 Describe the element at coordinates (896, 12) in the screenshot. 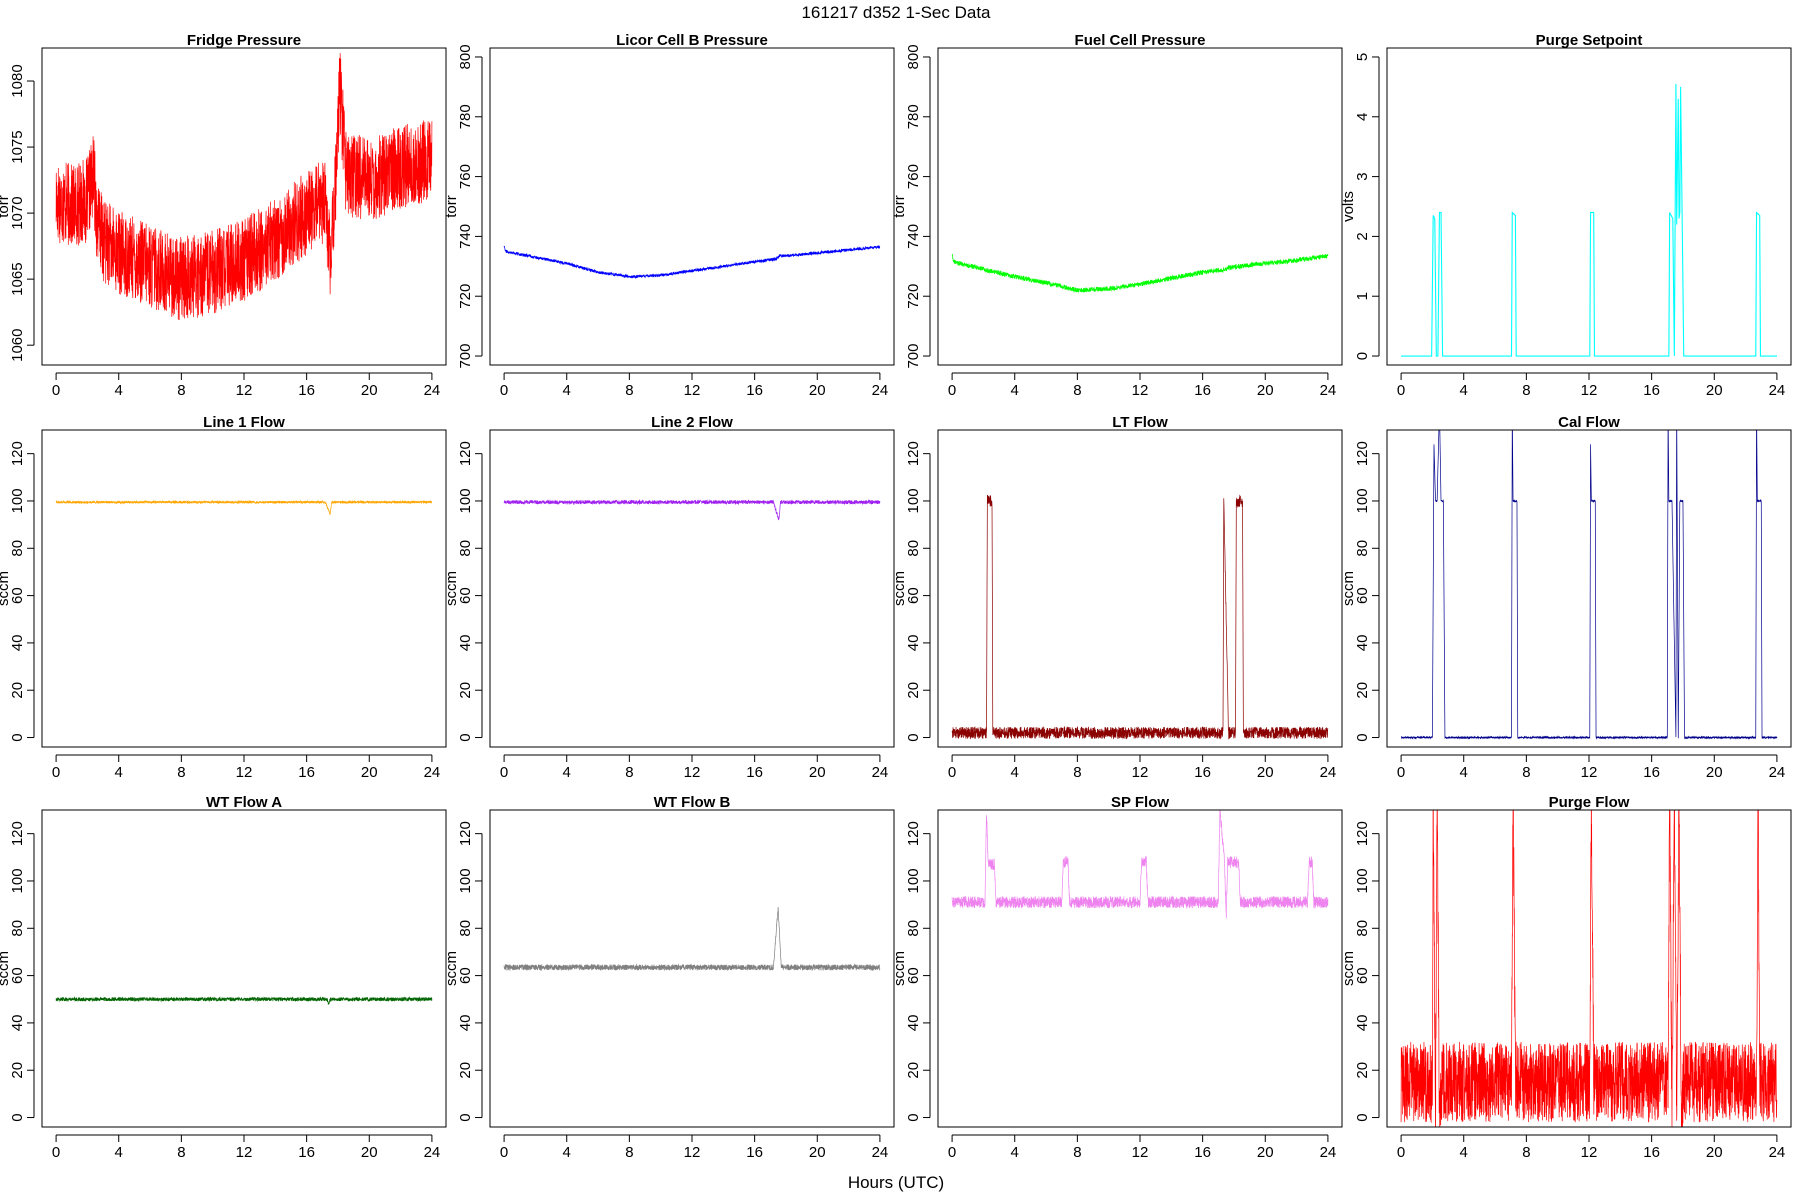

I see `figure-title: 161217 d352 1-Sec Data` at that location.